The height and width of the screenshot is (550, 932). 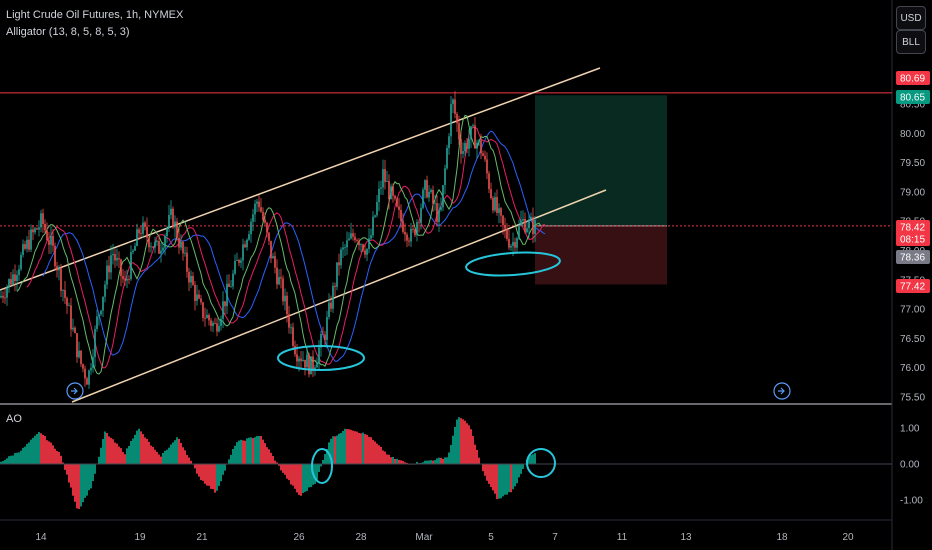 What do you see at coordinates (601, 160) in the screenshot?
I see `position-profit-zone` at bounding box center [601, 160].